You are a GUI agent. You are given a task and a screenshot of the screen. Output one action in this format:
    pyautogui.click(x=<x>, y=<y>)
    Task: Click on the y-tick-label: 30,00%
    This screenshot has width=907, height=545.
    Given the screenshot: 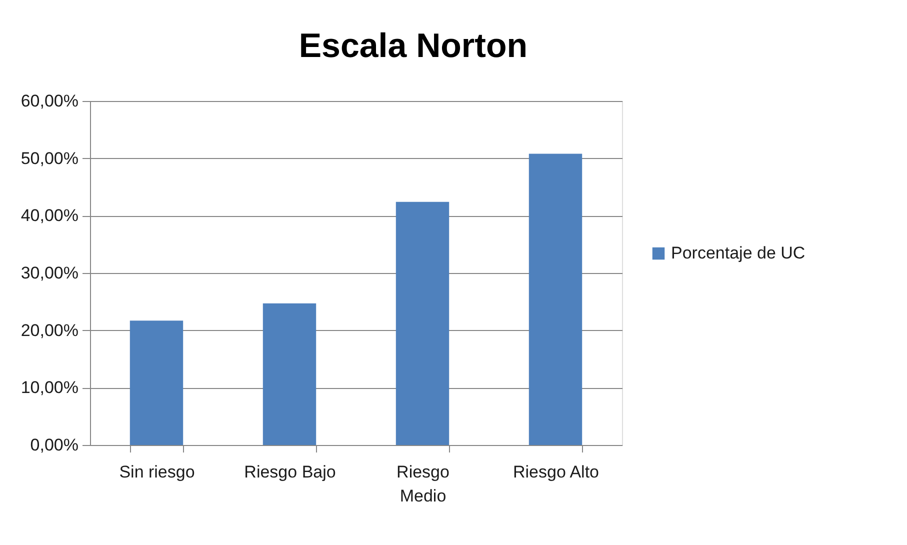 What is the action you would take?
    pyautogui.click(x=49, y=273)
    